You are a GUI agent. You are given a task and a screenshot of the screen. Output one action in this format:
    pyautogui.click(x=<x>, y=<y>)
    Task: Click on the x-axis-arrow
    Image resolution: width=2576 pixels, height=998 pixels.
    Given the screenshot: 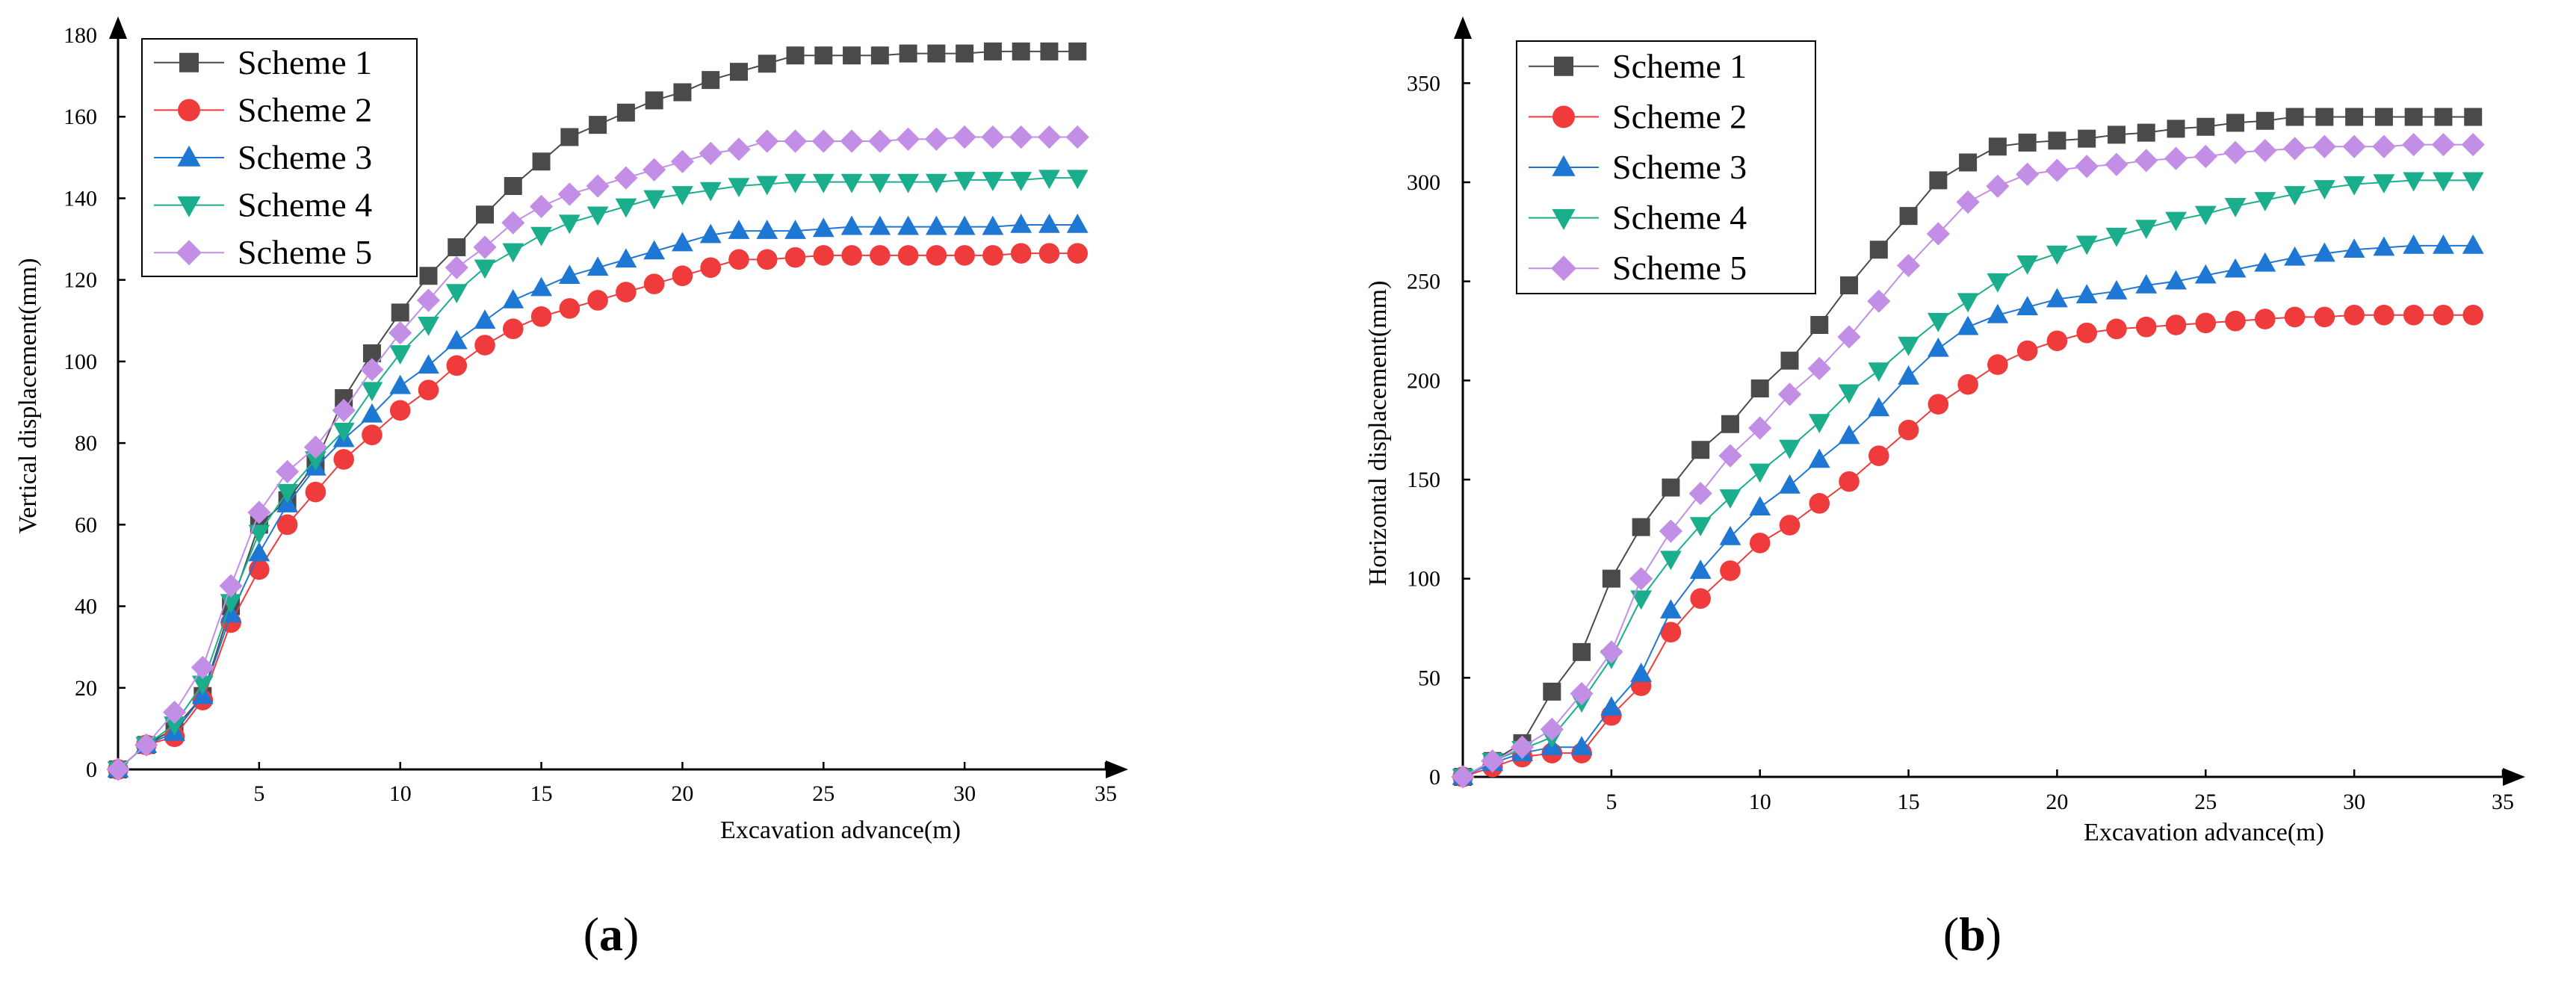 What is the action you would take?
    pyautogui.click(x=1117, y=769)
    